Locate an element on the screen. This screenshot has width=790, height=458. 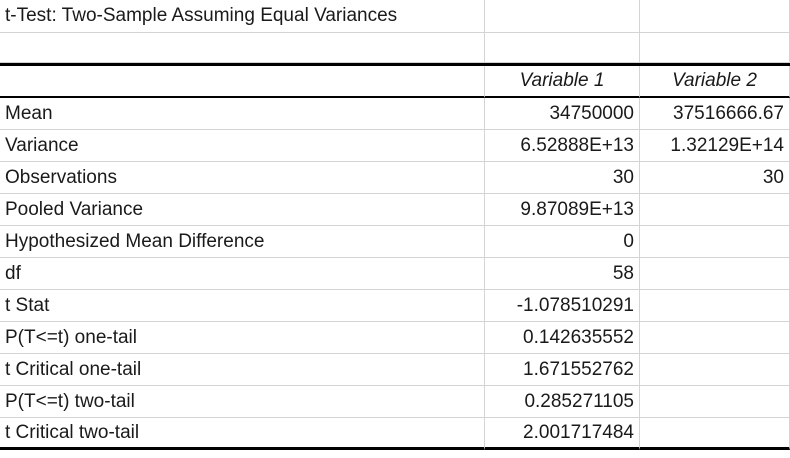
row-label: Variance is located at coordinates (42, 145).